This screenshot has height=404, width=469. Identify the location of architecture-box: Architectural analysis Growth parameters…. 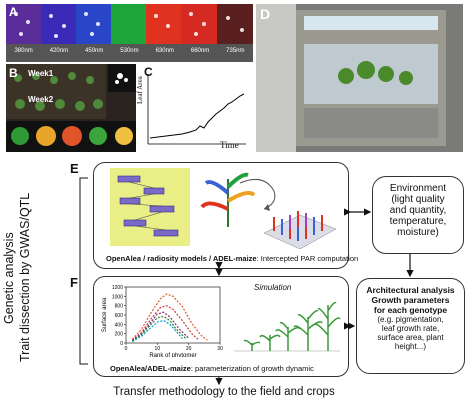
(410, 326).